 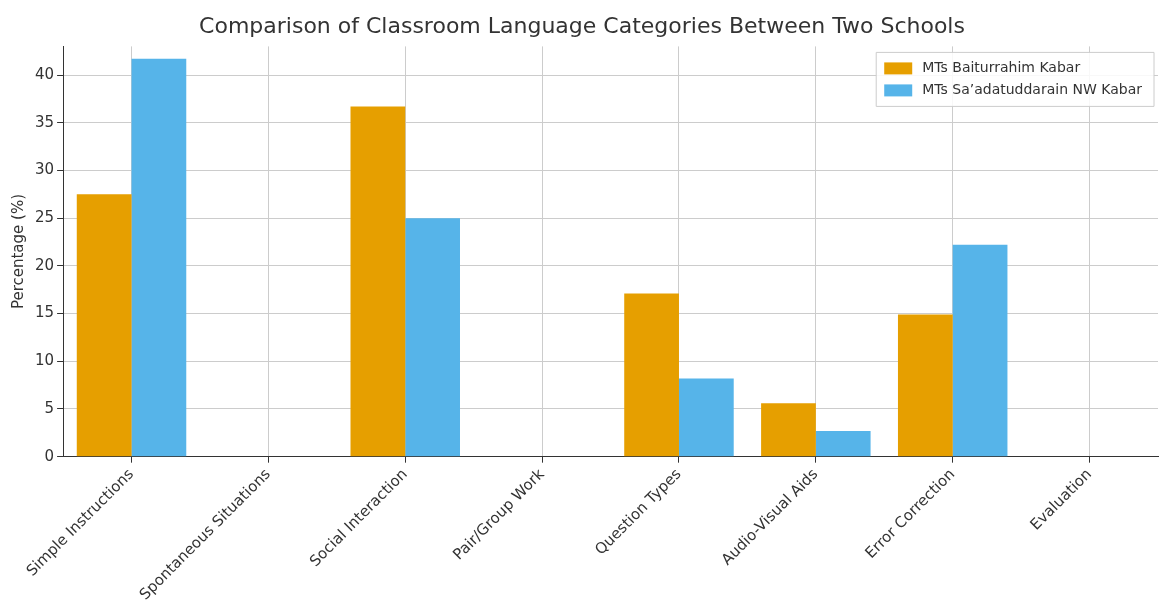 I want to click on y-tick-label: 20, so click(x=44, y=264).